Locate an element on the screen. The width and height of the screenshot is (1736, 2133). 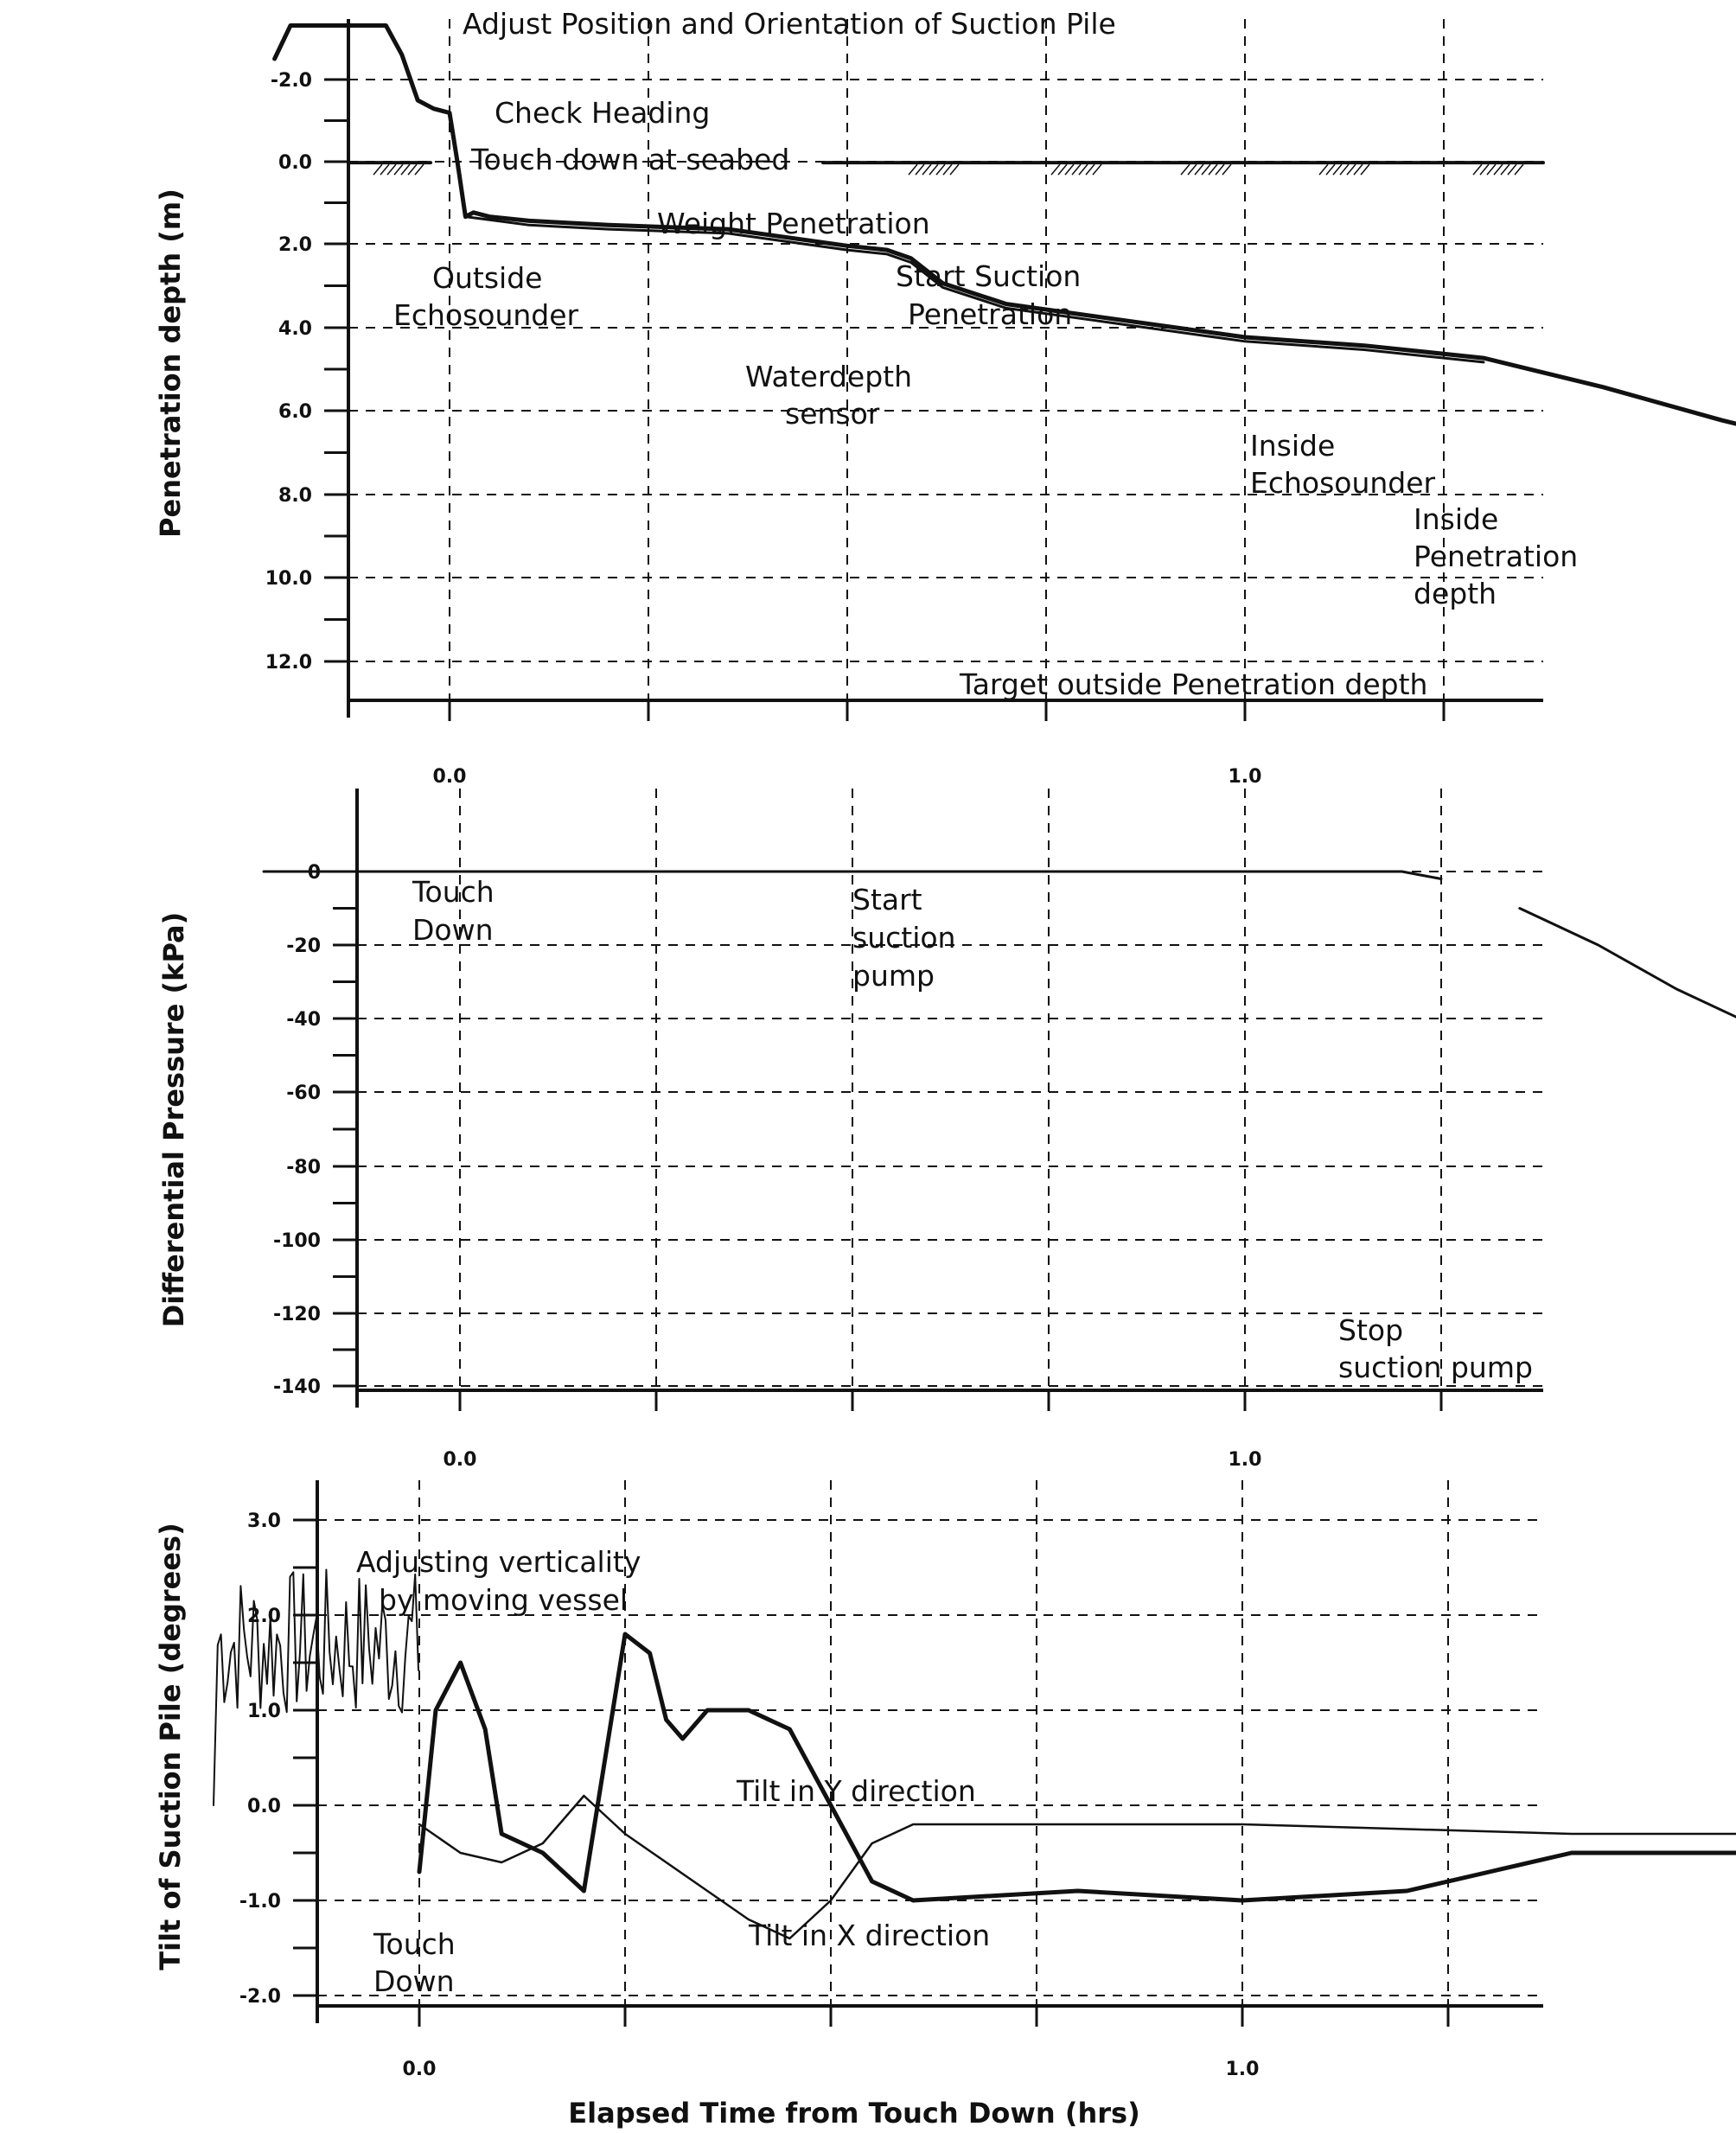
series-oscillation is located at coordinates (316, 1687).